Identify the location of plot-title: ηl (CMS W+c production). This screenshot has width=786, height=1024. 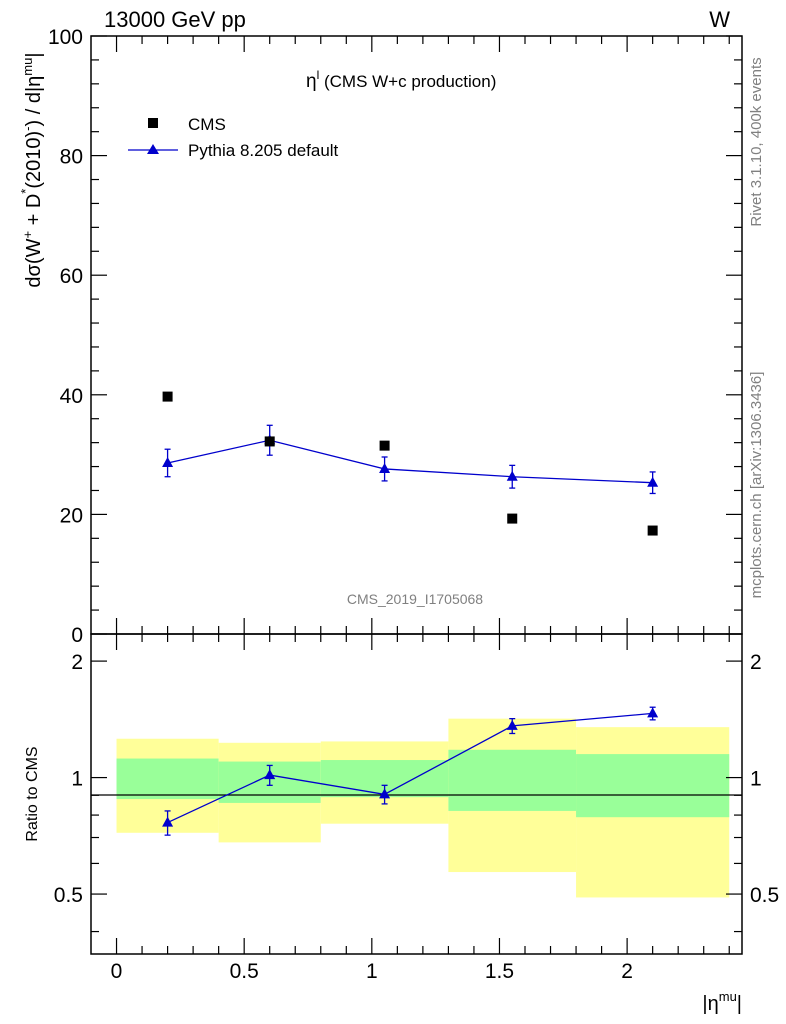
(401, 80).